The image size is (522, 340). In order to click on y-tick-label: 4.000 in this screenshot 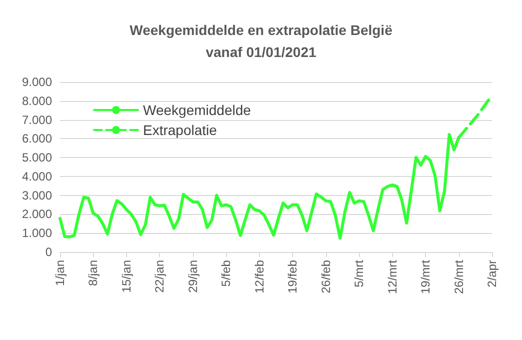, I will do `click(37, 176)`.